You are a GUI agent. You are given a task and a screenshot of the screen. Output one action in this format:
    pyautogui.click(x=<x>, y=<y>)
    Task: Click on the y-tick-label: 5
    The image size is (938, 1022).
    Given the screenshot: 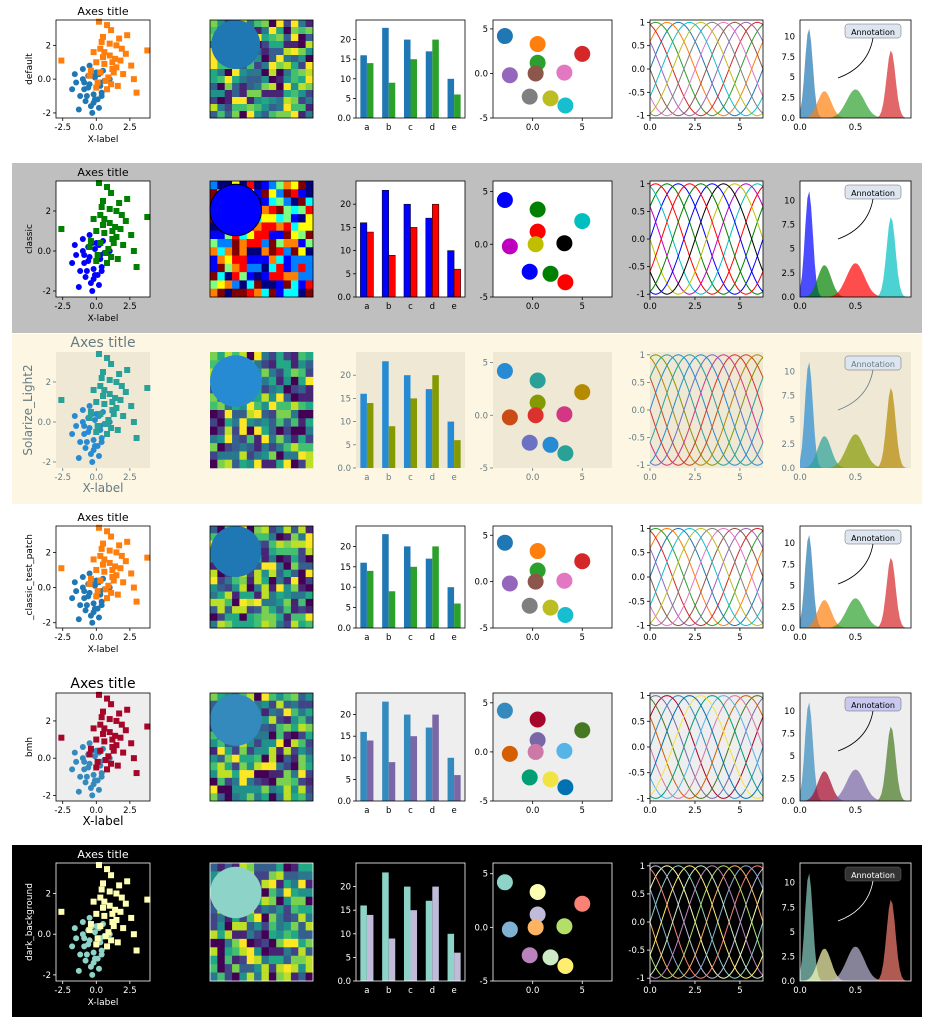 What is the action you would take?
    pyautogui.click(x=485, y=704)
    